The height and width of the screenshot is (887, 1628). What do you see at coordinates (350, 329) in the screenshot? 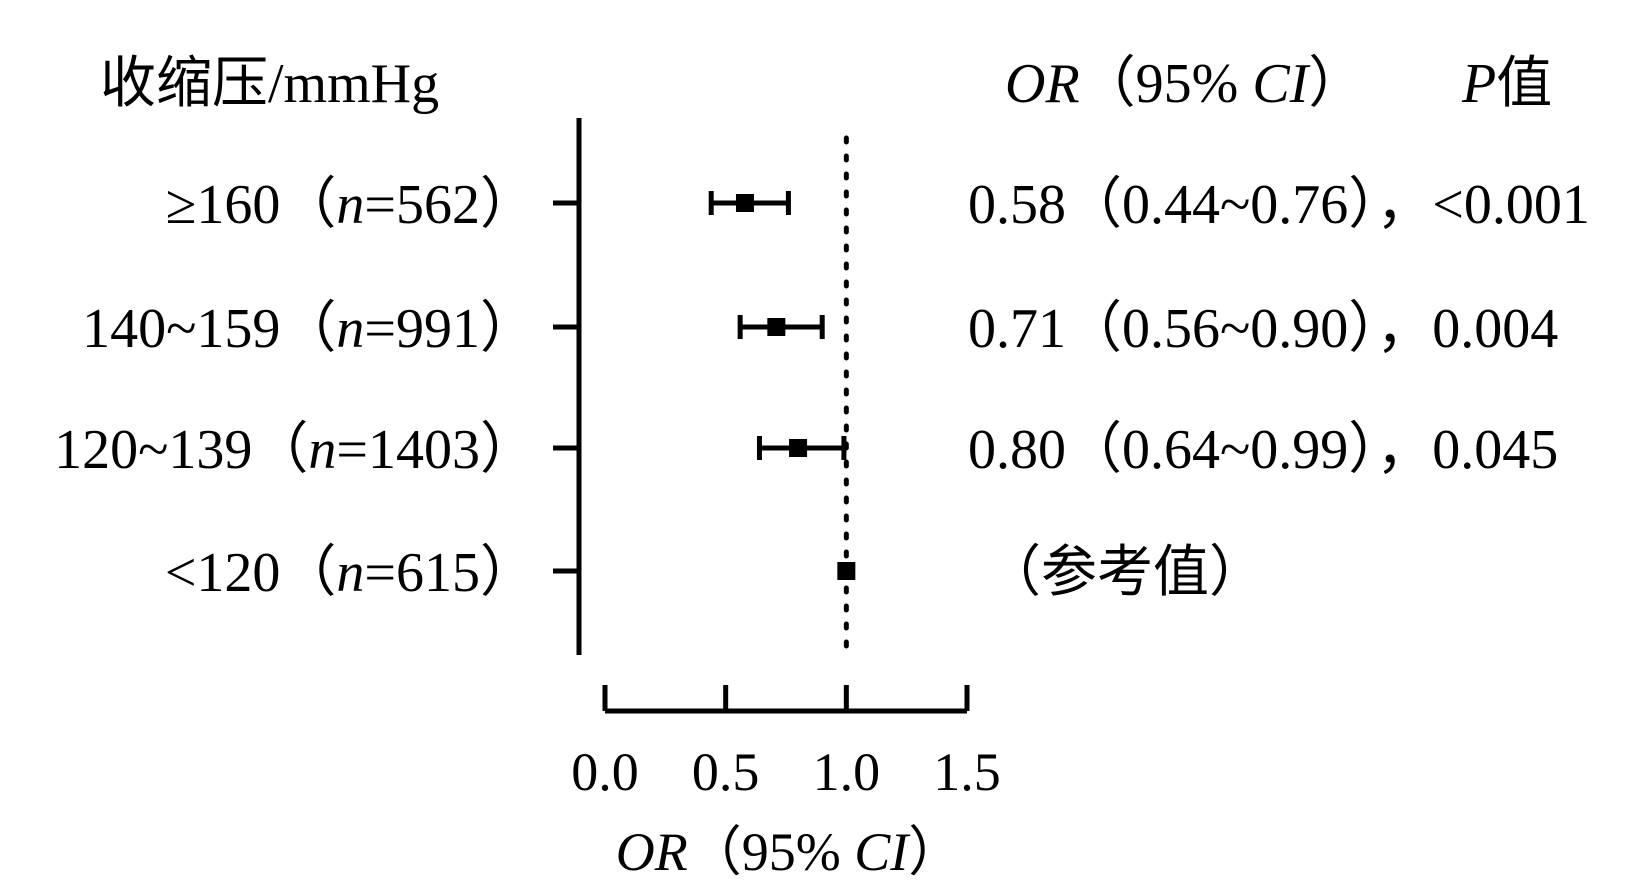
I see `row-n-1: n` at bounding box center [350, 329].